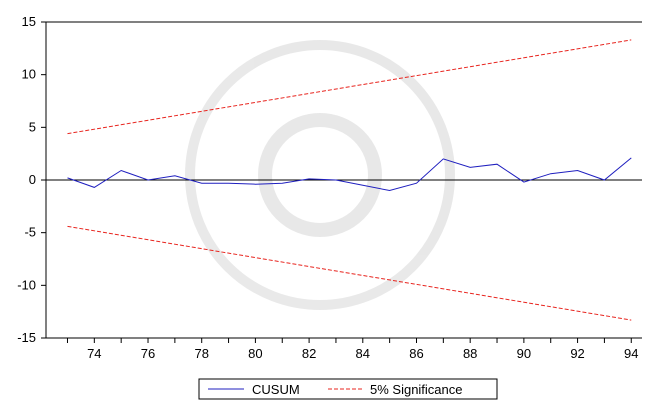 Image resolution: width=647 pixels, height=402 pixels. Describe the element at coordinates (470, 353) in the screenshot. I see `x-tick-label: 88` at that location.